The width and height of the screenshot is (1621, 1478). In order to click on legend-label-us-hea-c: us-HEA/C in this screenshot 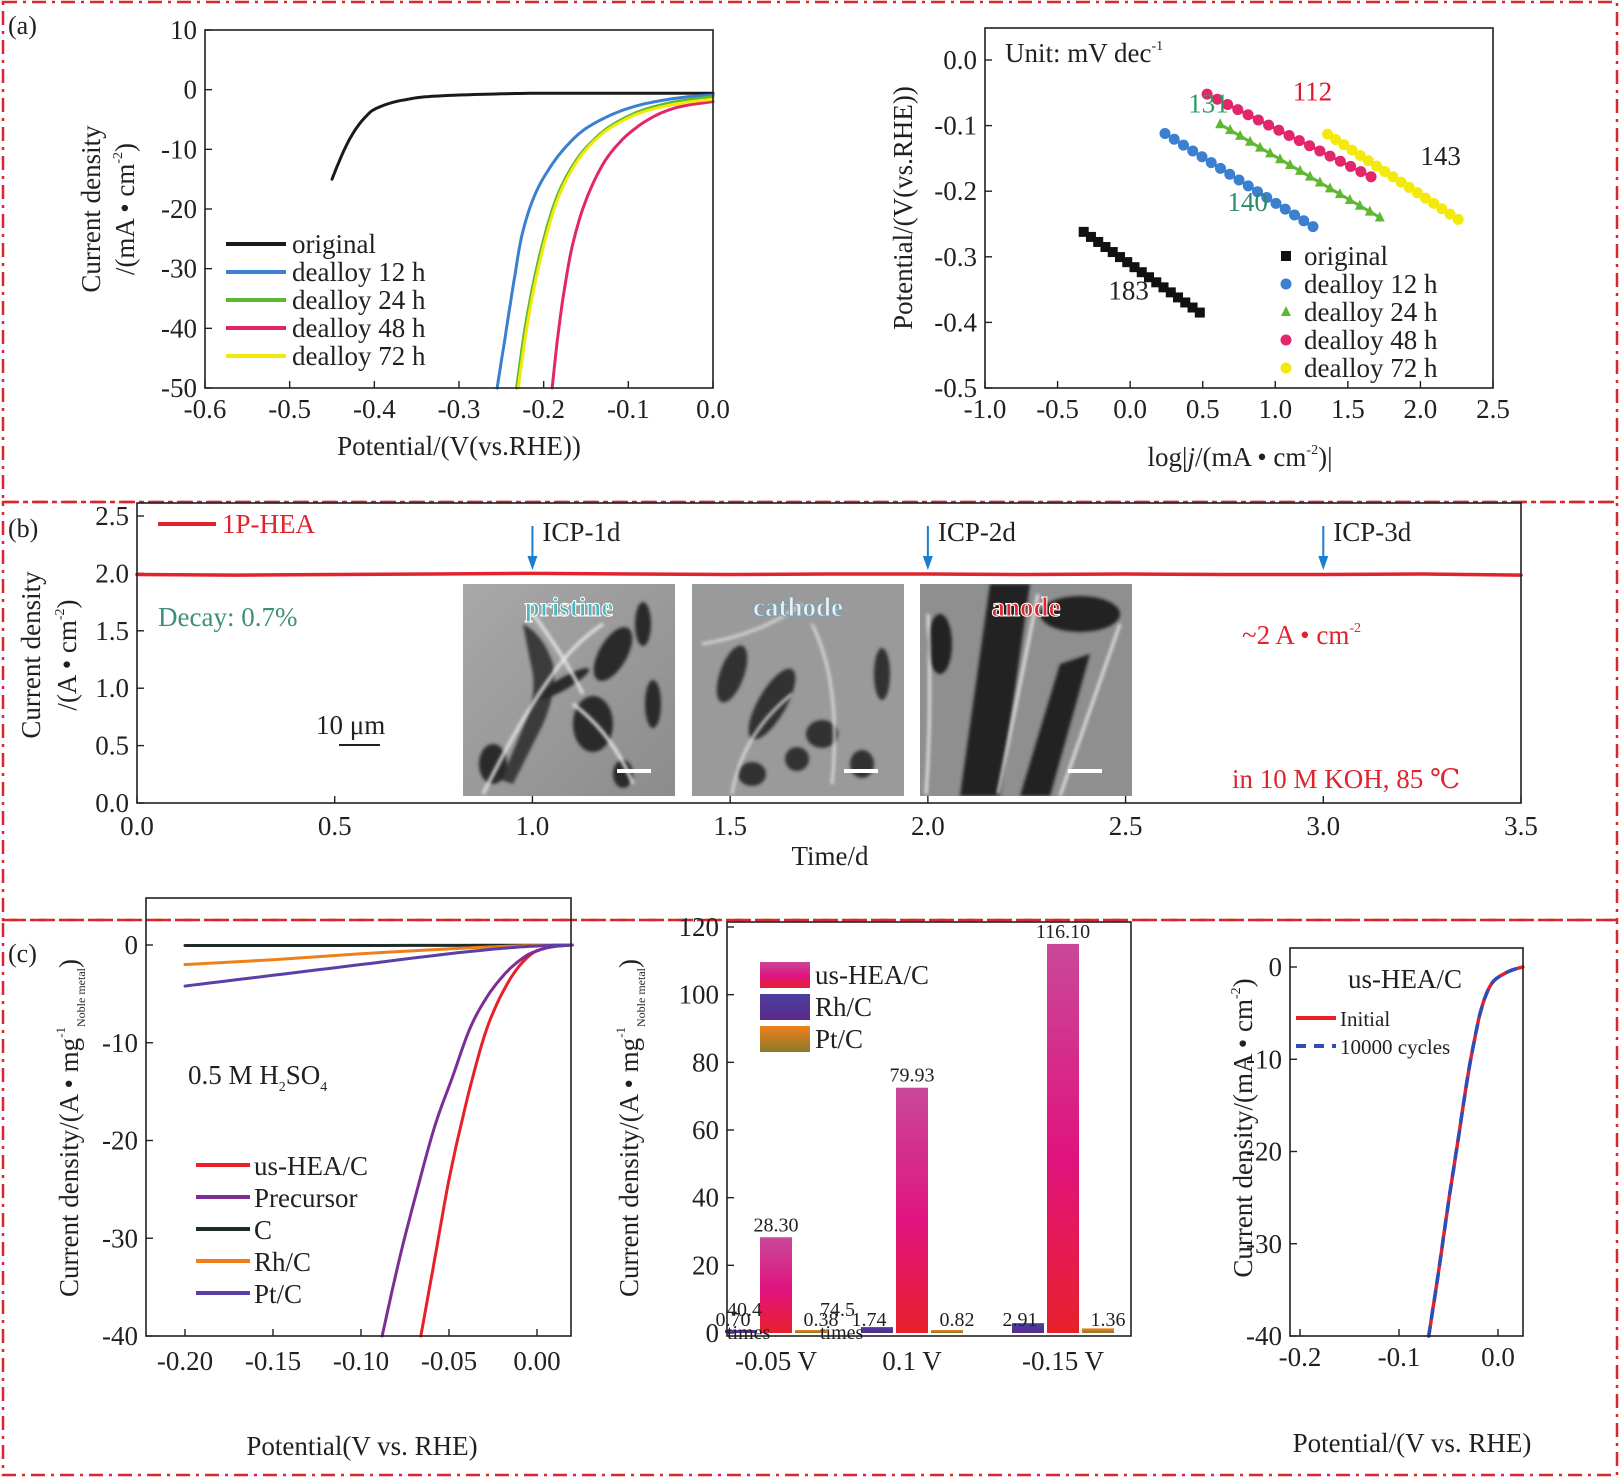, I will do `click(311, 1166)`.